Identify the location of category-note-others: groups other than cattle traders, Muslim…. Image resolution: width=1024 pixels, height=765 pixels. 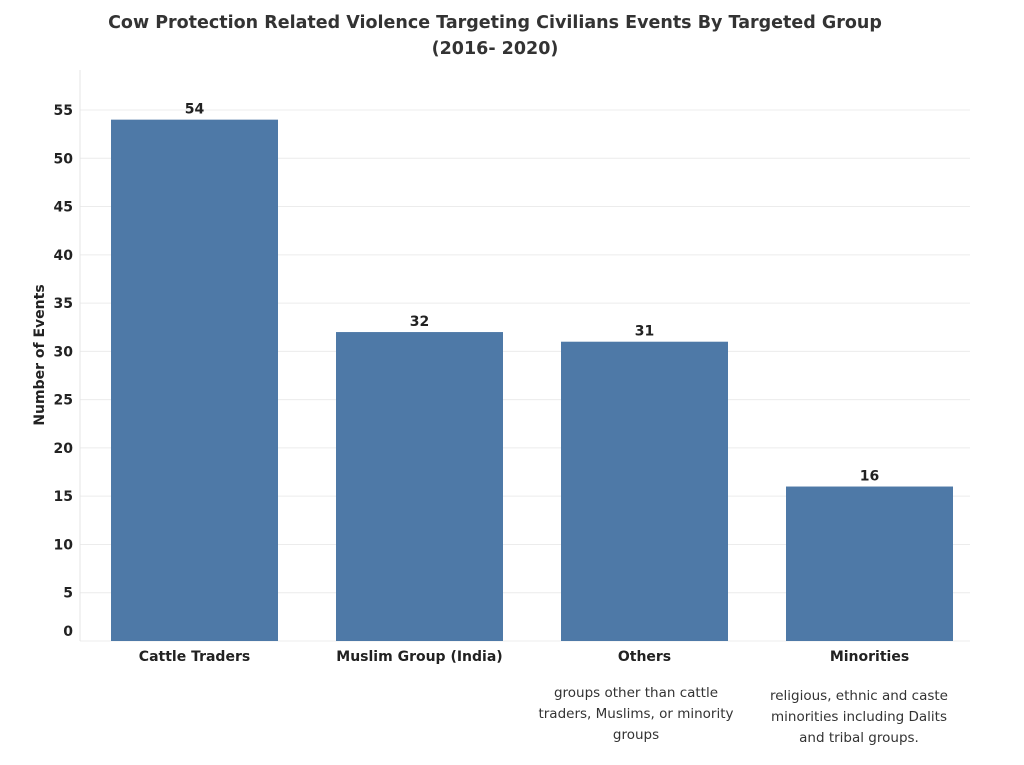
(636, 714).